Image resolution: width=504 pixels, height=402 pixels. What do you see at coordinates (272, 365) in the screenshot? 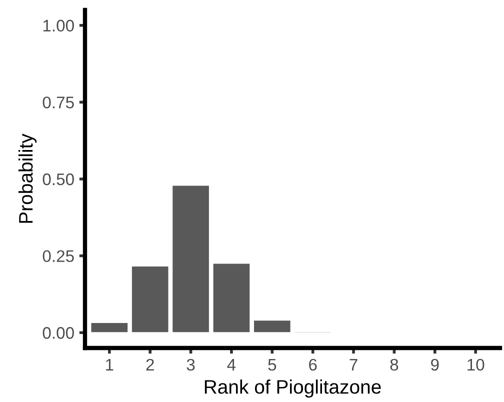
I see `x-tick-label: 5` at bounding box center [272, 365].